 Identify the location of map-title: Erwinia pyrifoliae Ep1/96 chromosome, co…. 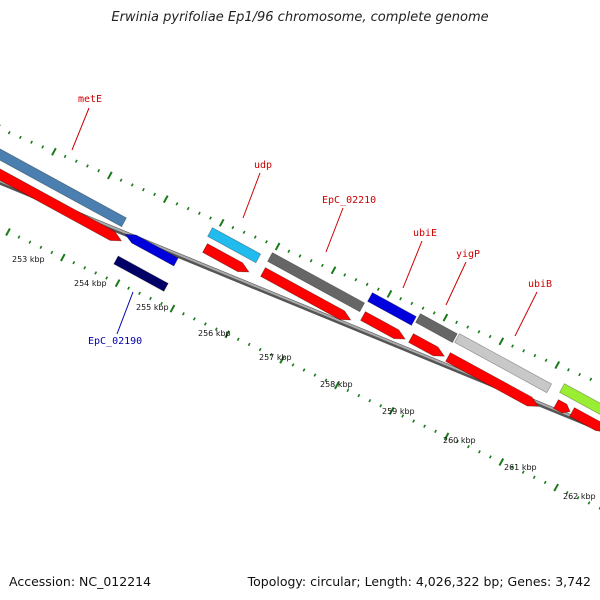
(300, 17).